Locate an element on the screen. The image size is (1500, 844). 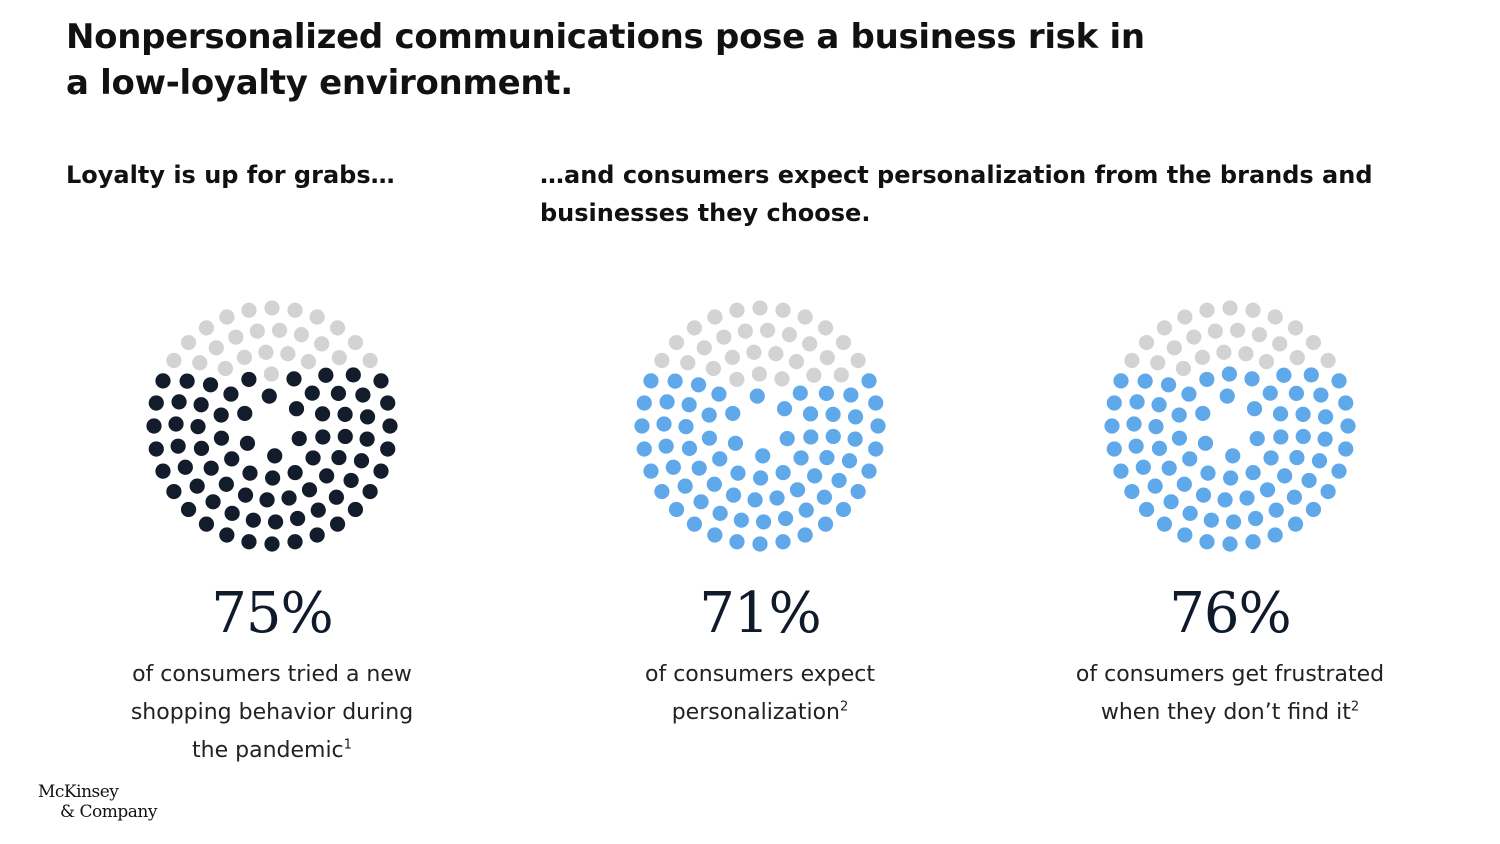
dot-circle-chart is located at coordinates (272, 426).